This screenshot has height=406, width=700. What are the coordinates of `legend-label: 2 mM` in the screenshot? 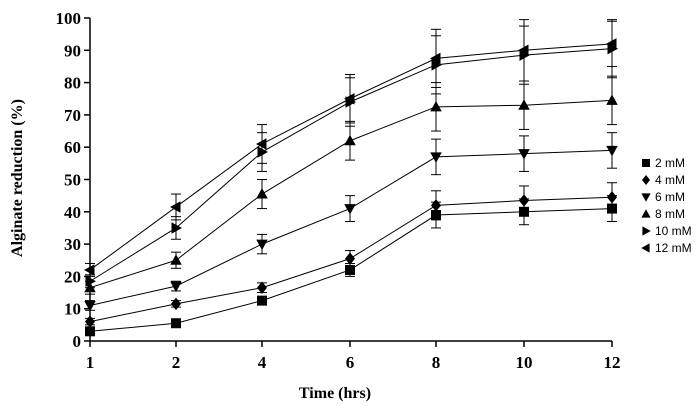 It's located at (670, 163).